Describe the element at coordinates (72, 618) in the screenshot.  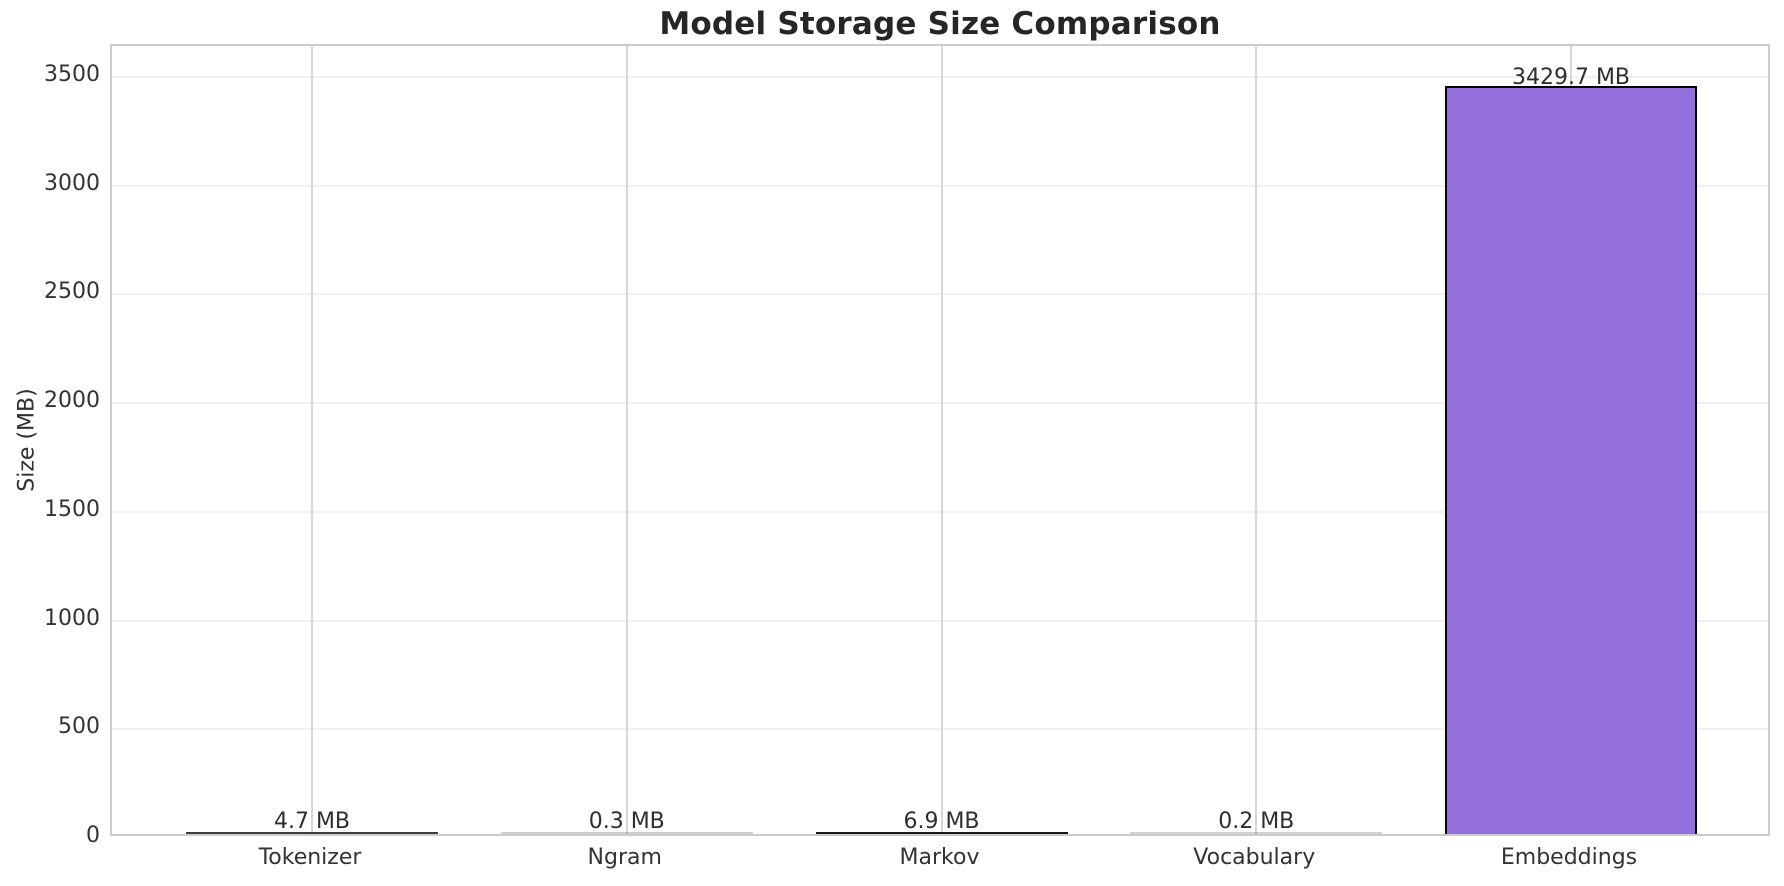
I see `y-tick-label: 1000` at that location.